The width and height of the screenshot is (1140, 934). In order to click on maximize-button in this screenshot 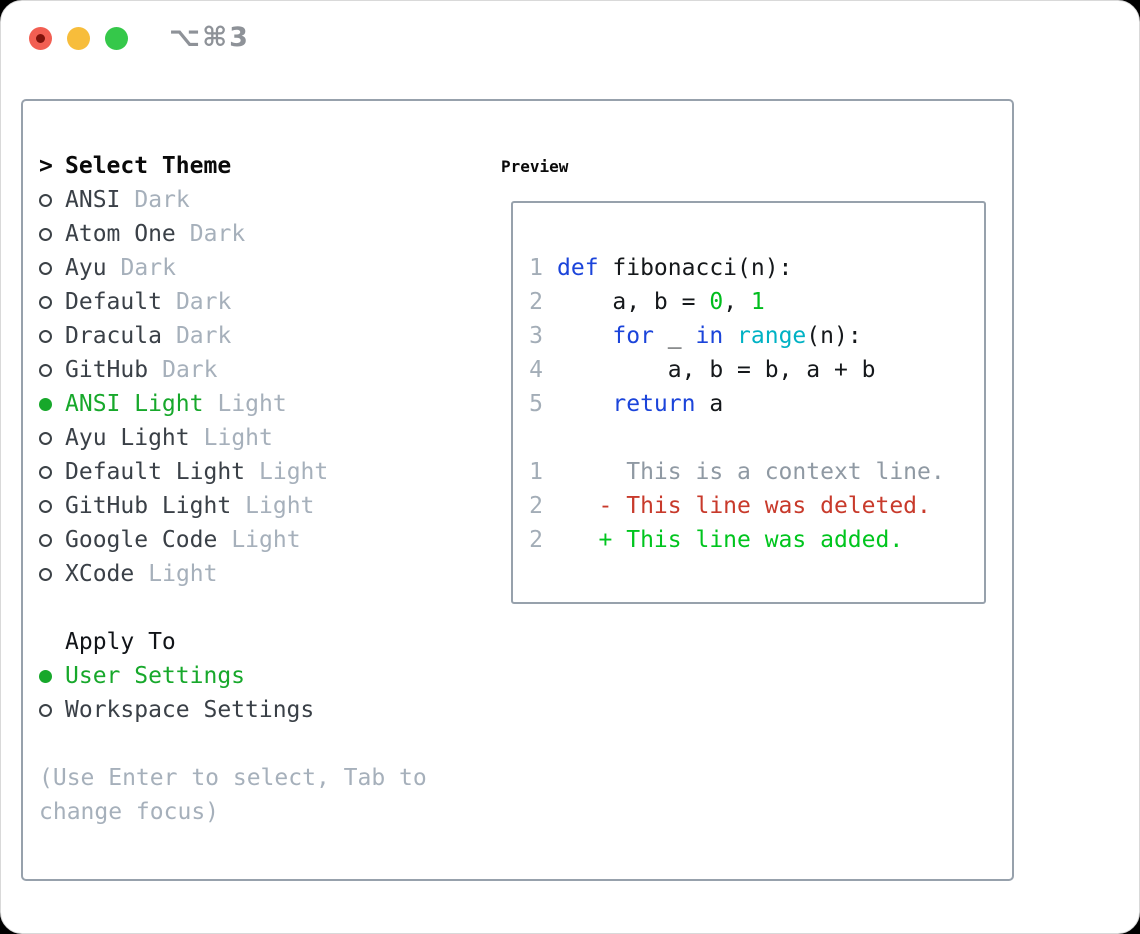, I will do `click(116, 38)`.